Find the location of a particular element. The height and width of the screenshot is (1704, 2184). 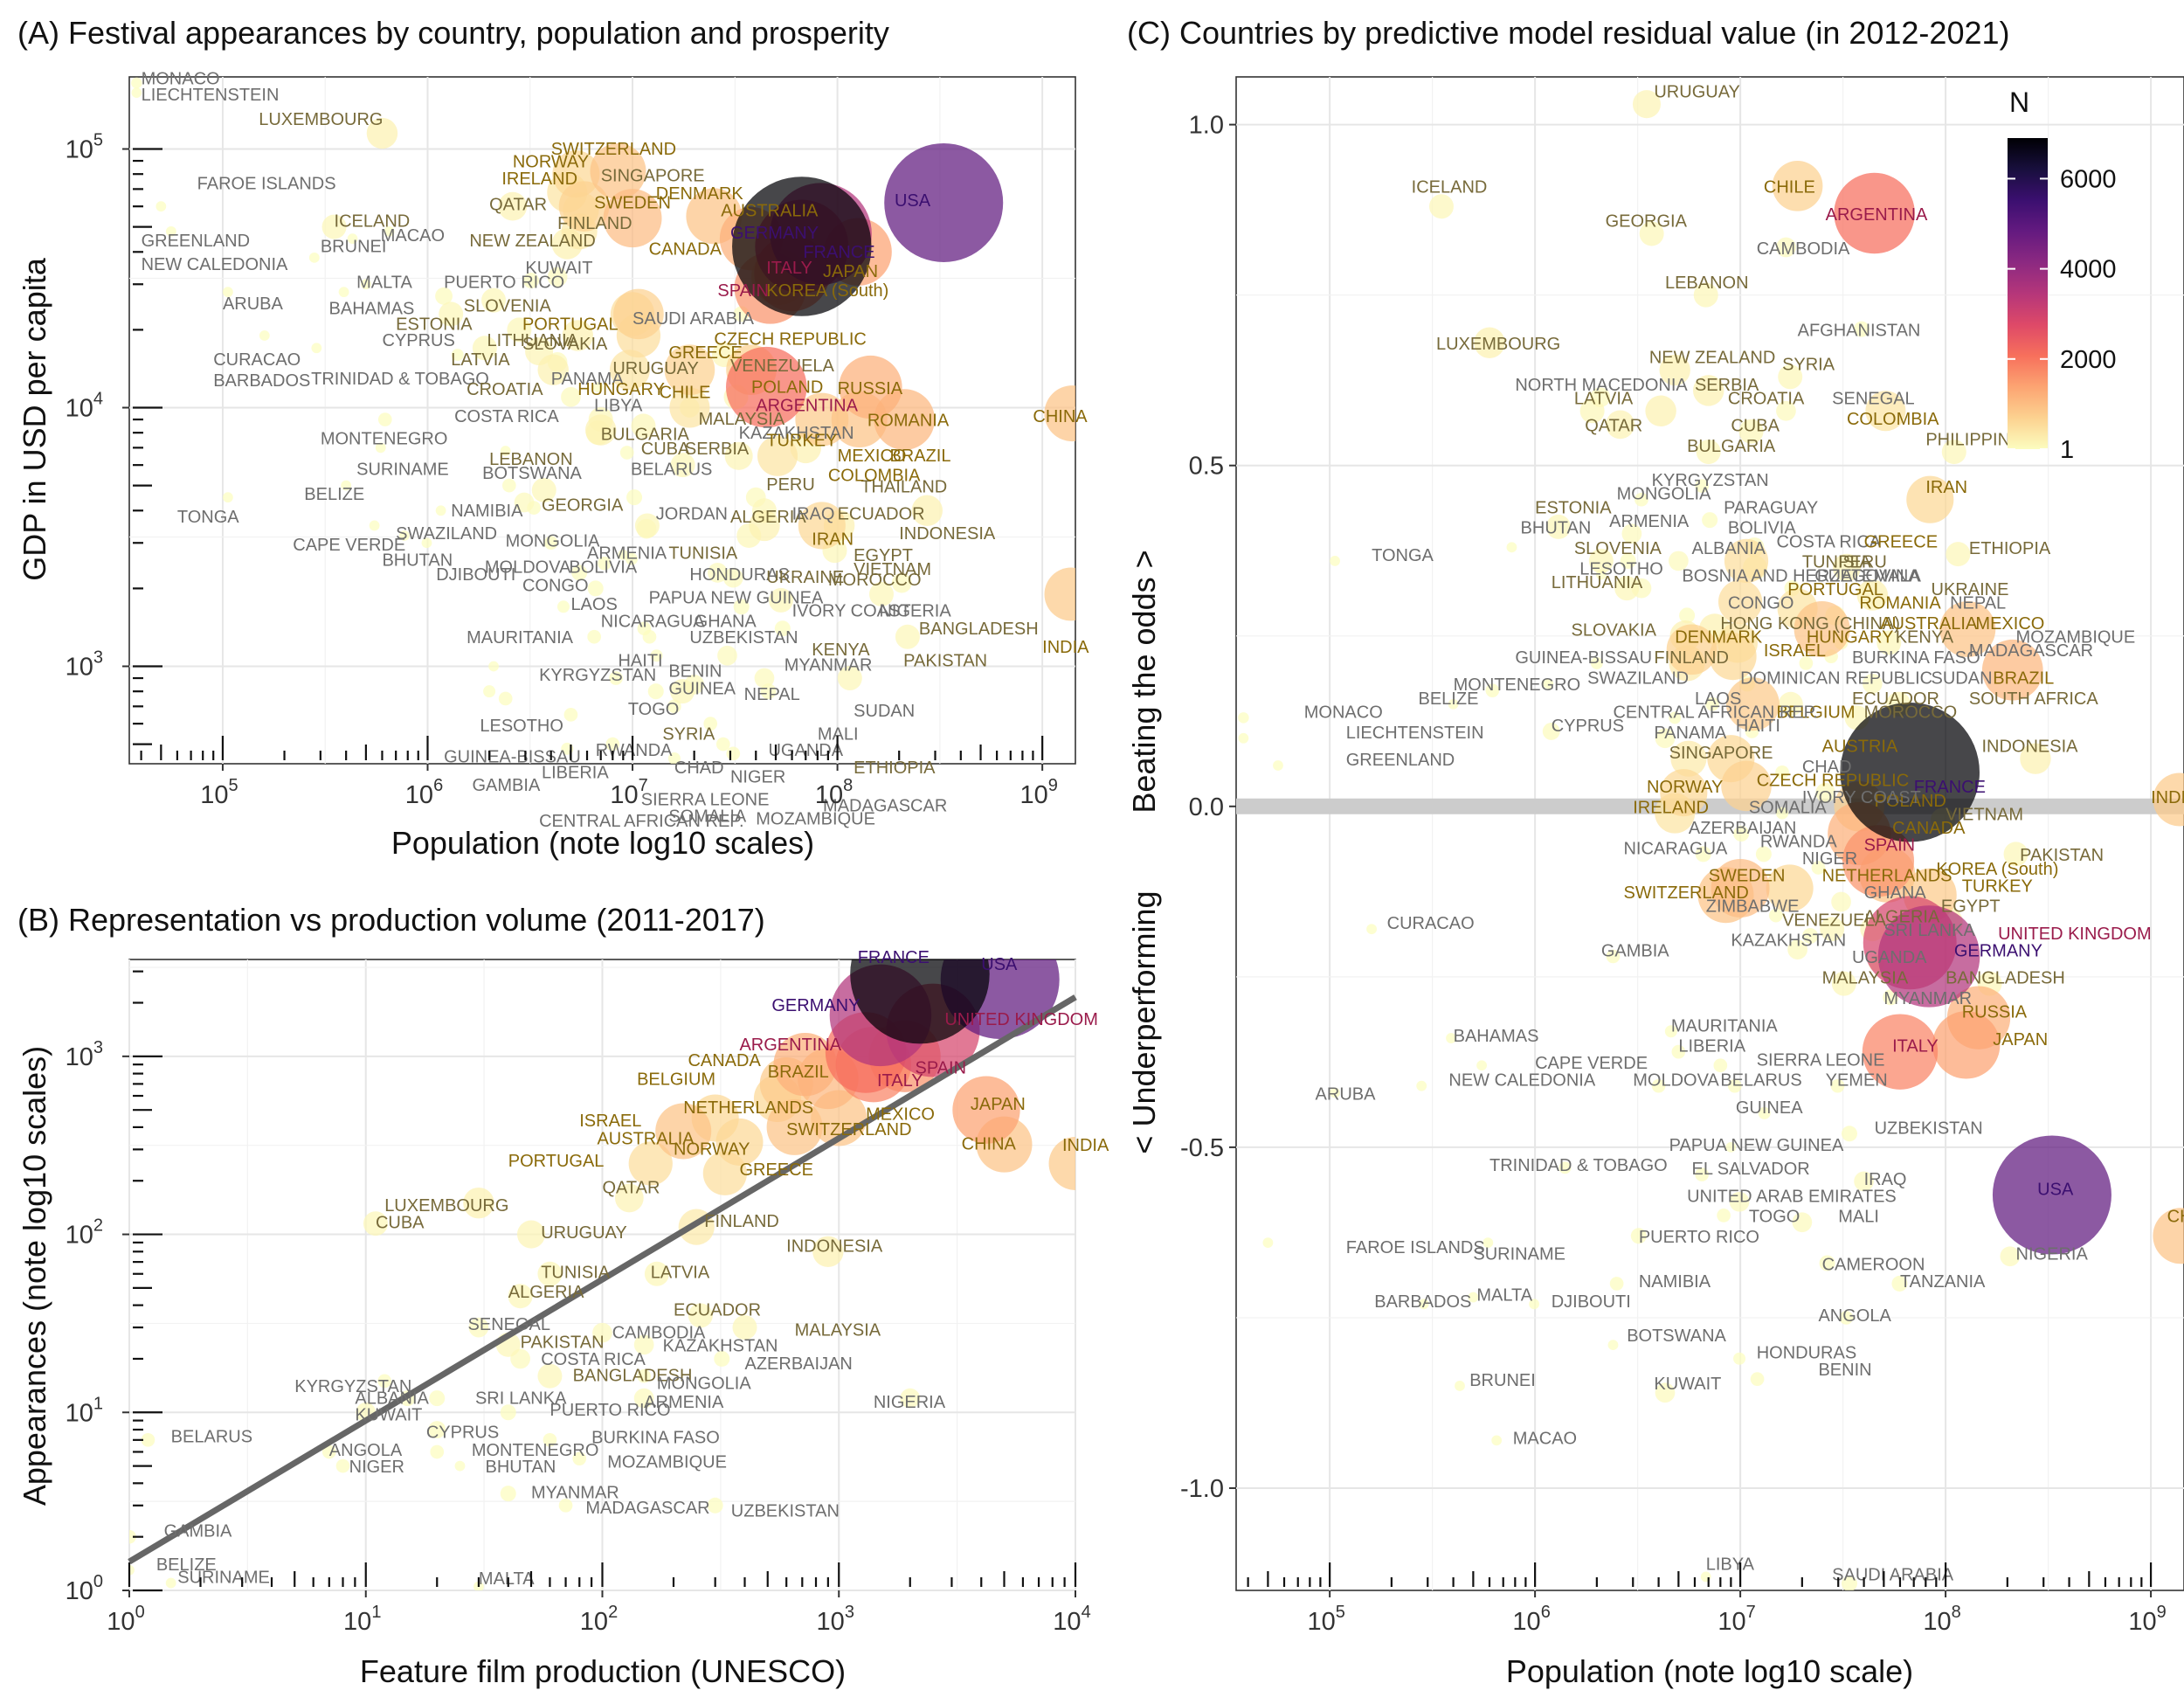

legend-tick-label: 4000 is located at coordinates (2088, 270).